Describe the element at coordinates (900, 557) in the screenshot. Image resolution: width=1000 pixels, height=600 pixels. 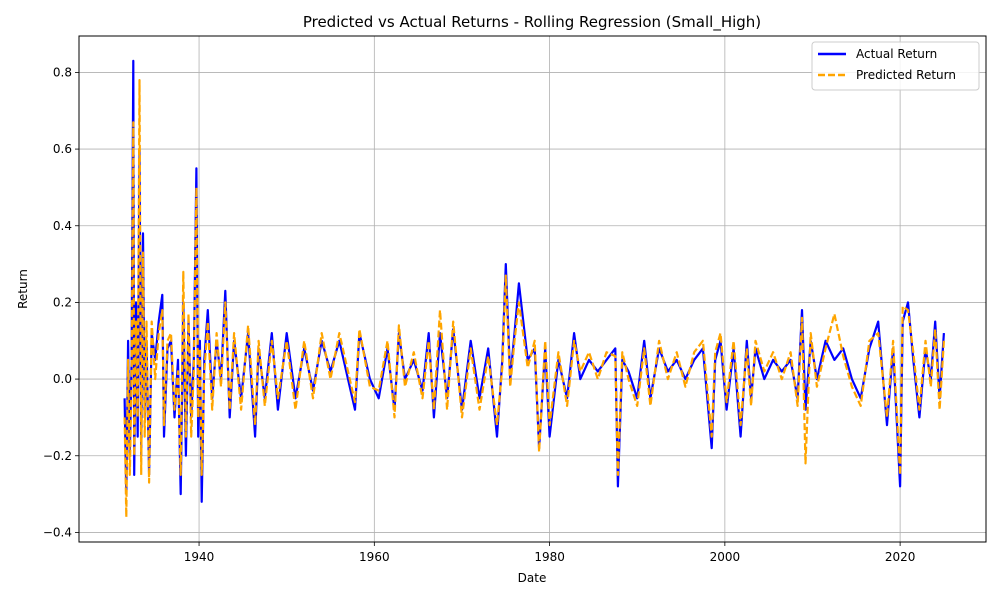
I see `x-tick-label: 2020` at that location.